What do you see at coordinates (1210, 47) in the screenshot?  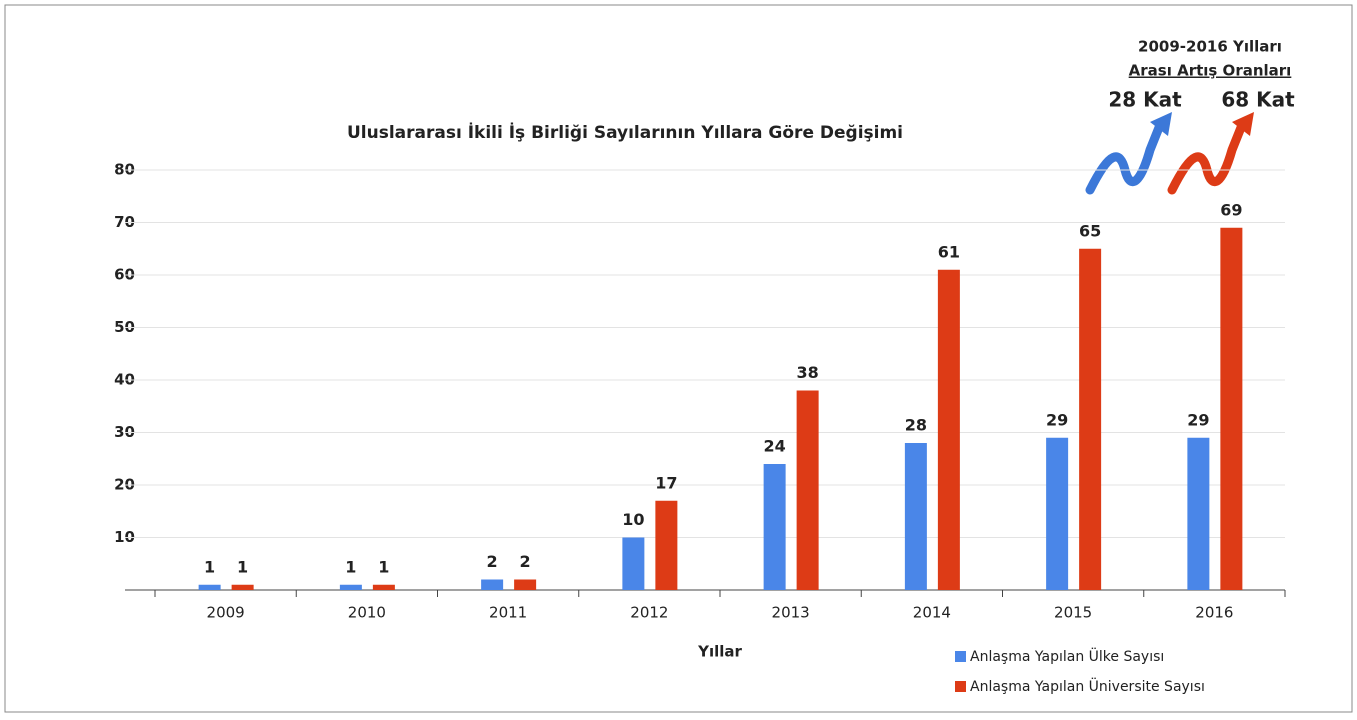 I see `annotation-title: 2009-2016 Yılları` at bounding box center [1210, 47].